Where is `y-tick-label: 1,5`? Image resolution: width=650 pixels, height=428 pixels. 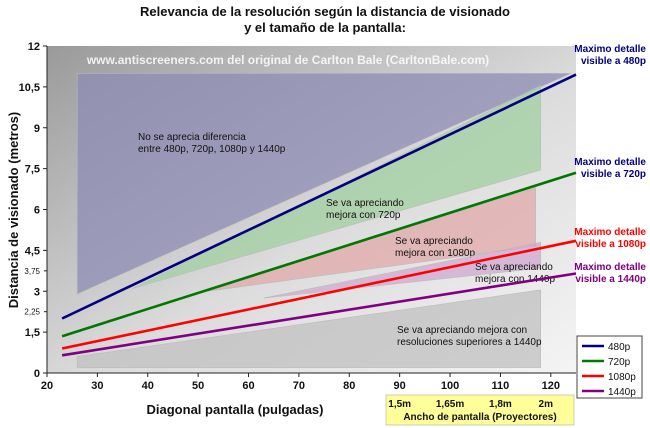 y-tick-label: 1,5 is located at coordinates (32, 333).